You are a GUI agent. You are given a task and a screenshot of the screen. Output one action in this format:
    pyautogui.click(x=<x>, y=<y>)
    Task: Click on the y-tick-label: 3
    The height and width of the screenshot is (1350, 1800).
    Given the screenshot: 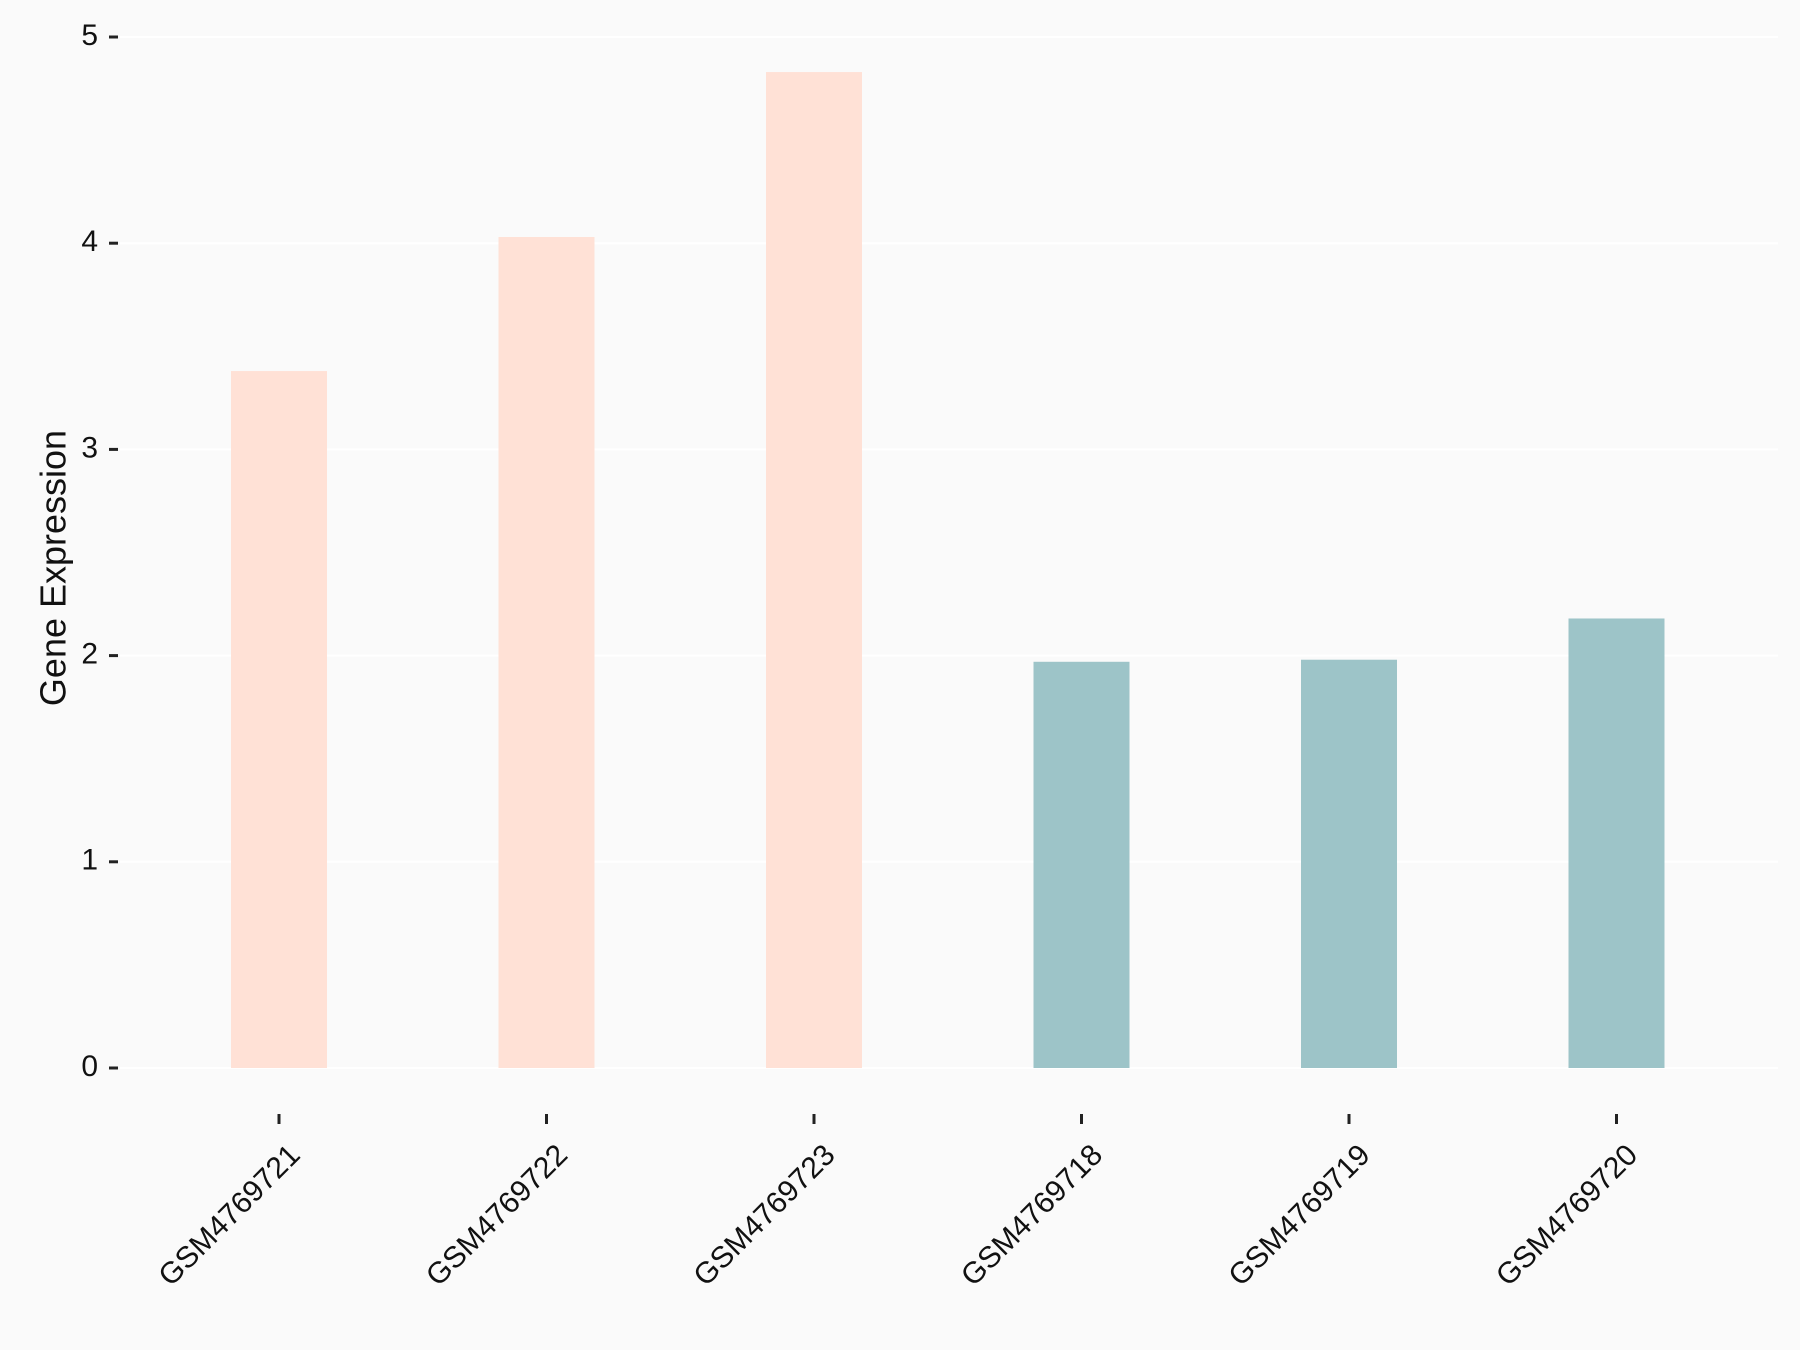 What is the action you would take?
    pyautogui.click(x=89, y=447)
    